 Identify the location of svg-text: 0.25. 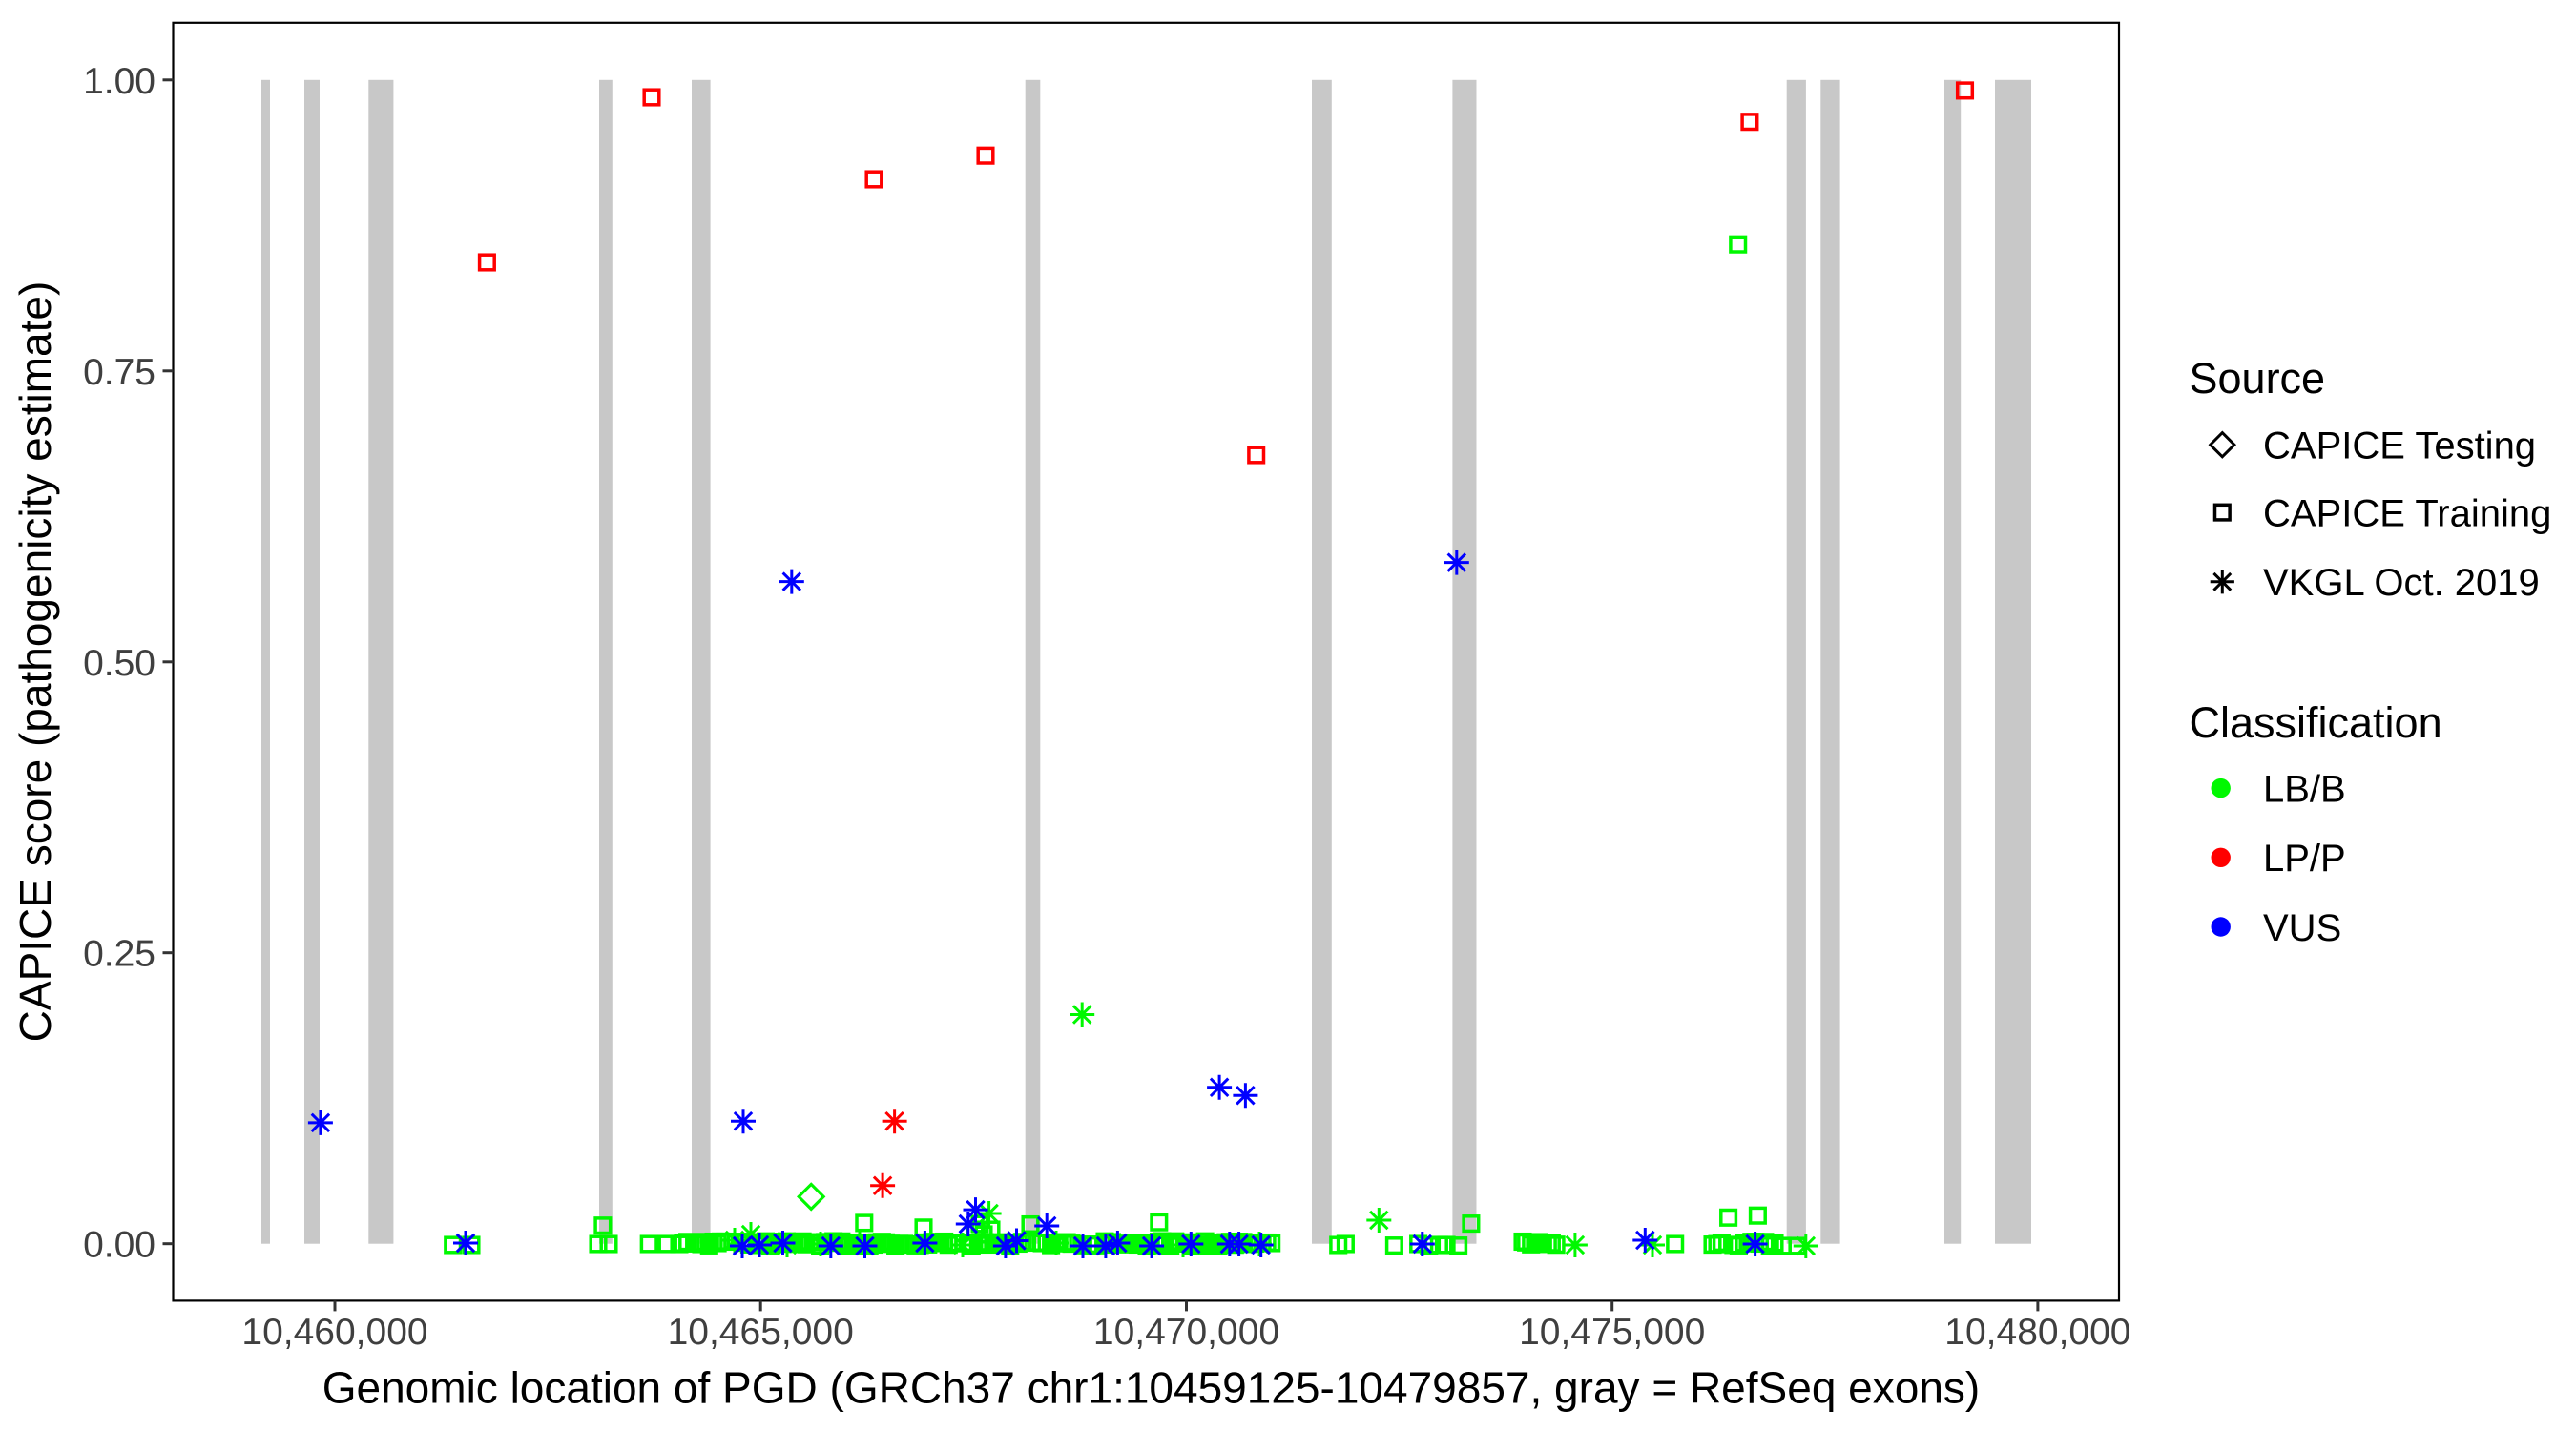
(119, 954).